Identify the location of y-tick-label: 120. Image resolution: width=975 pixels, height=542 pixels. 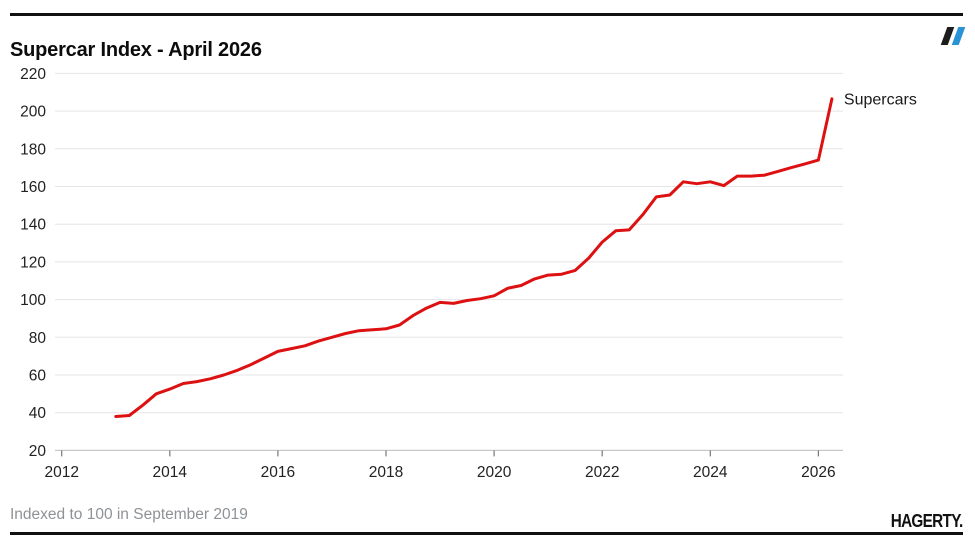
(33, 262).